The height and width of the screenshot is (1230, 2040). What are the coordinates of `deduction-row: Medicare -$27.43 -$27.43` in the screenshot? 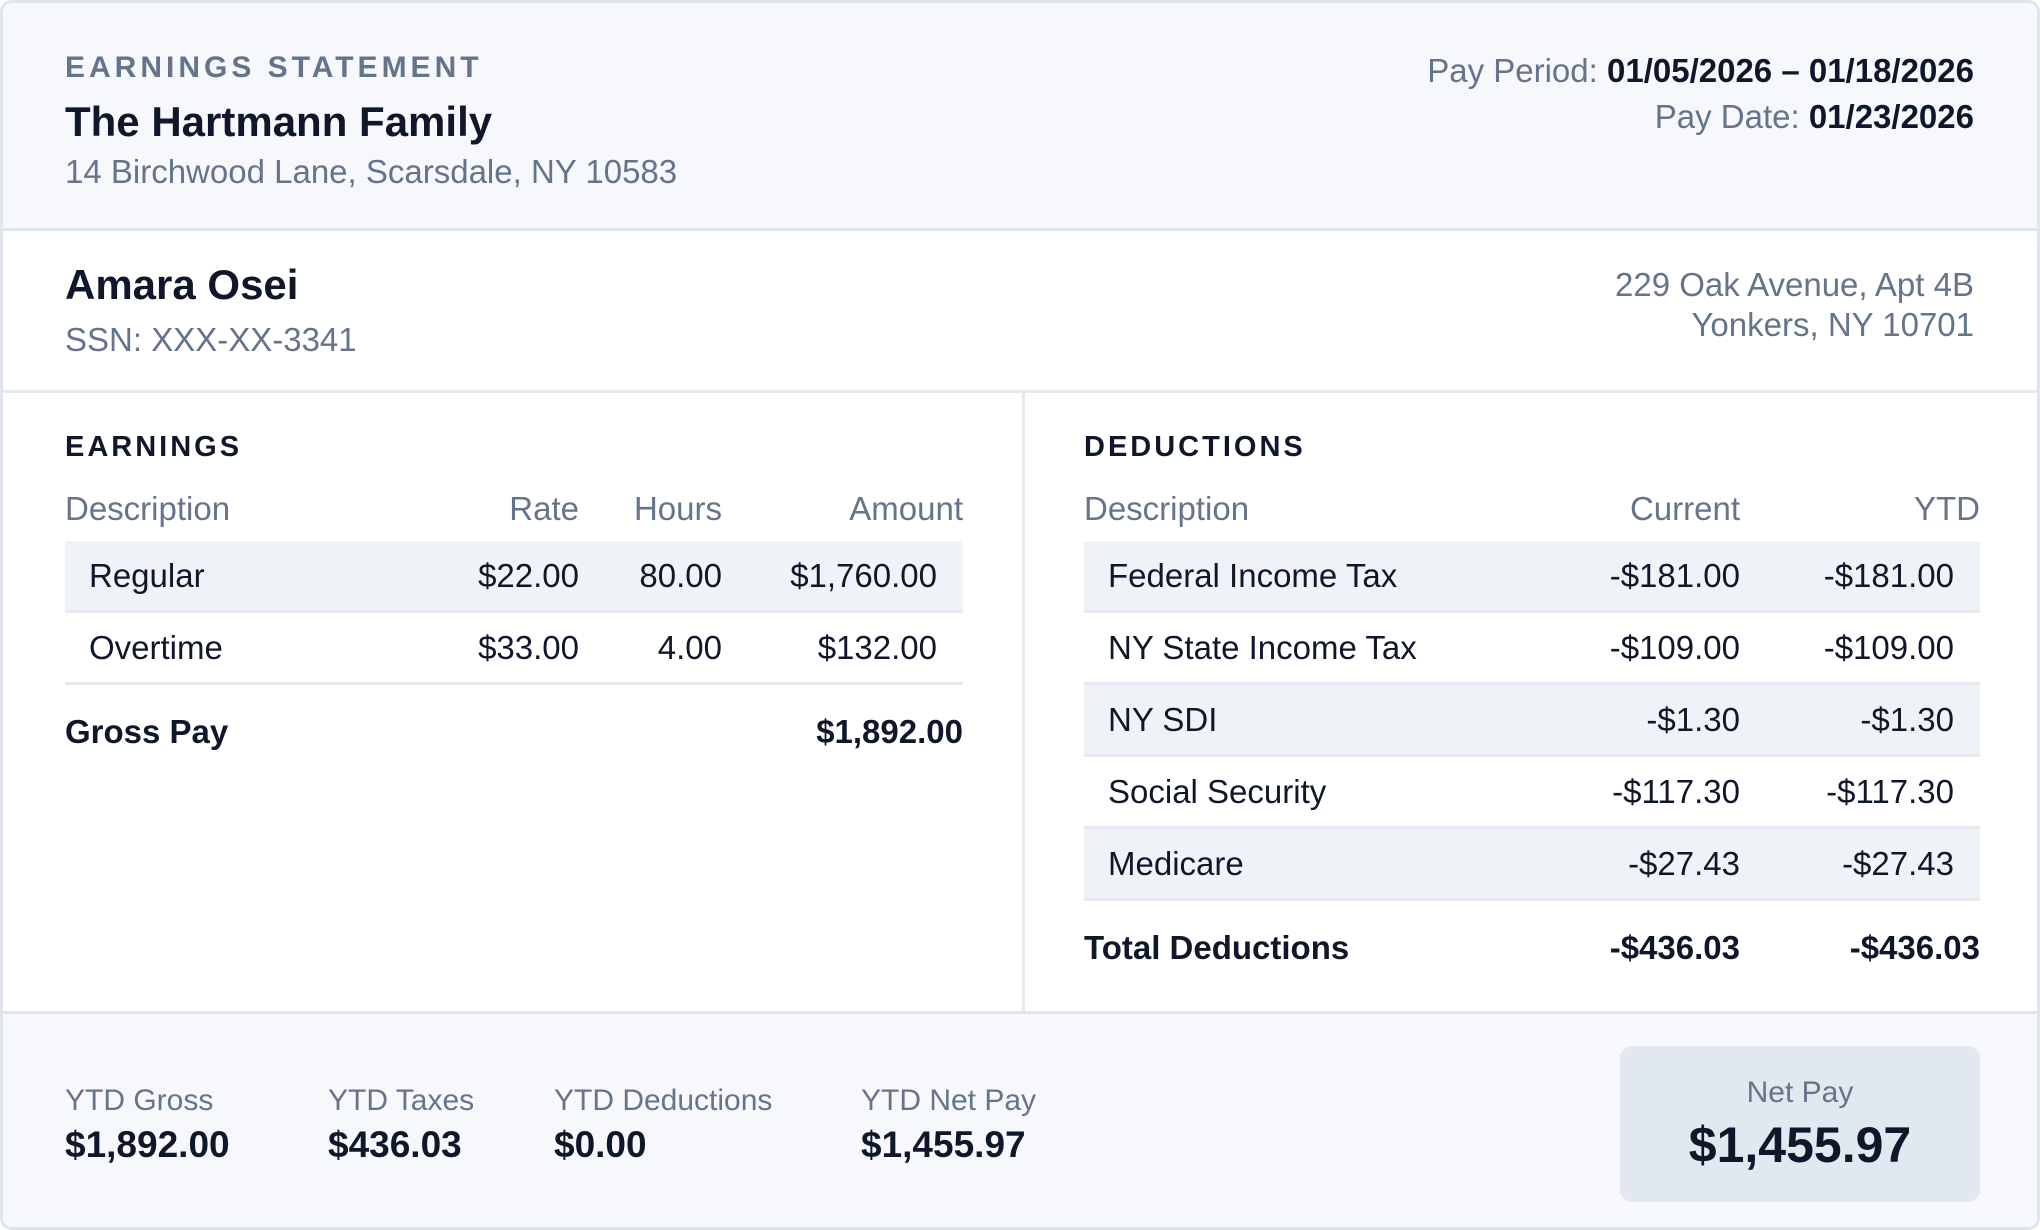 It's located at (1532, 864).